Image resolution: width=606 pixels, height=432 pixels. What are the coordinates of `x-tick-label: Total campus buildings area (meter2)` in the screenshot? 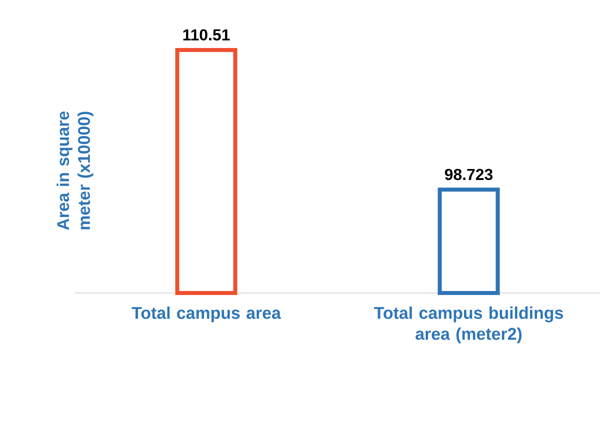 It's located at (468, 325).